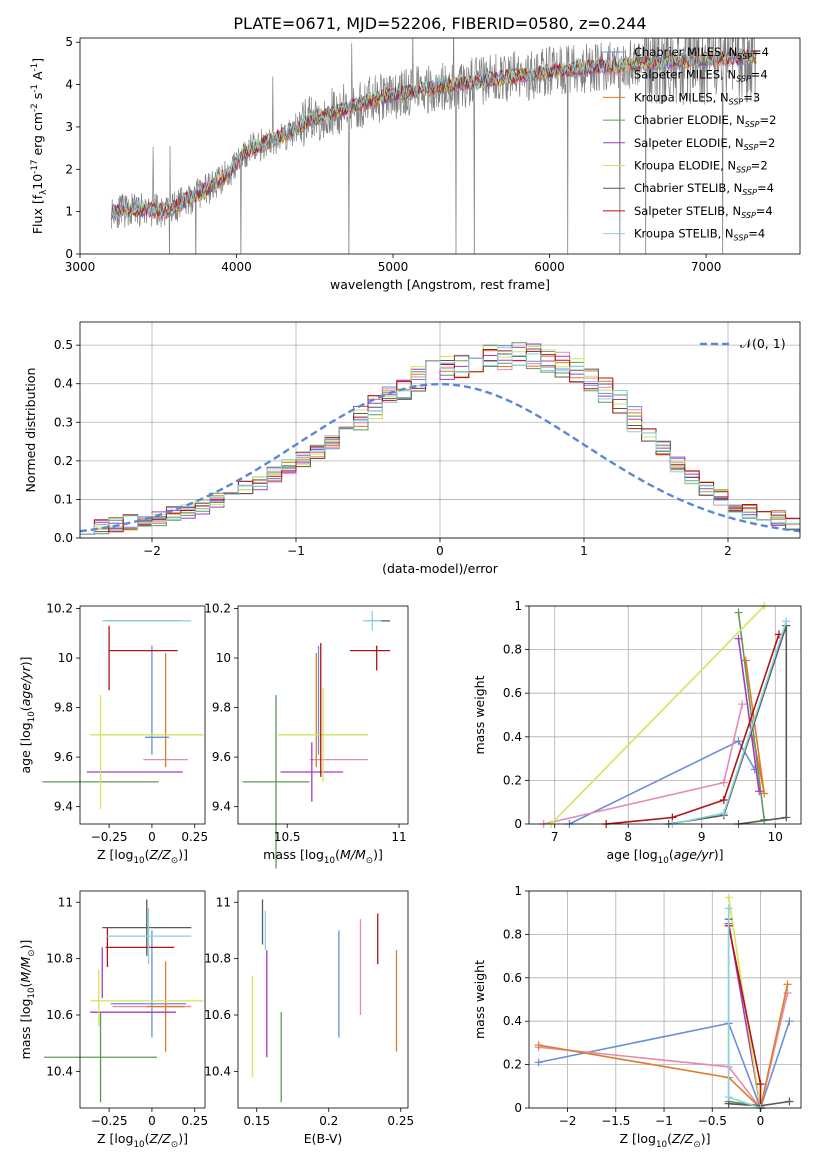 Image resolution: width=819 pixels, height=1170 pixels. What do you see at coordinates (398, 837) in the screenshot?
I see `x-tick-label: 11` at bounding box center [398, 837].